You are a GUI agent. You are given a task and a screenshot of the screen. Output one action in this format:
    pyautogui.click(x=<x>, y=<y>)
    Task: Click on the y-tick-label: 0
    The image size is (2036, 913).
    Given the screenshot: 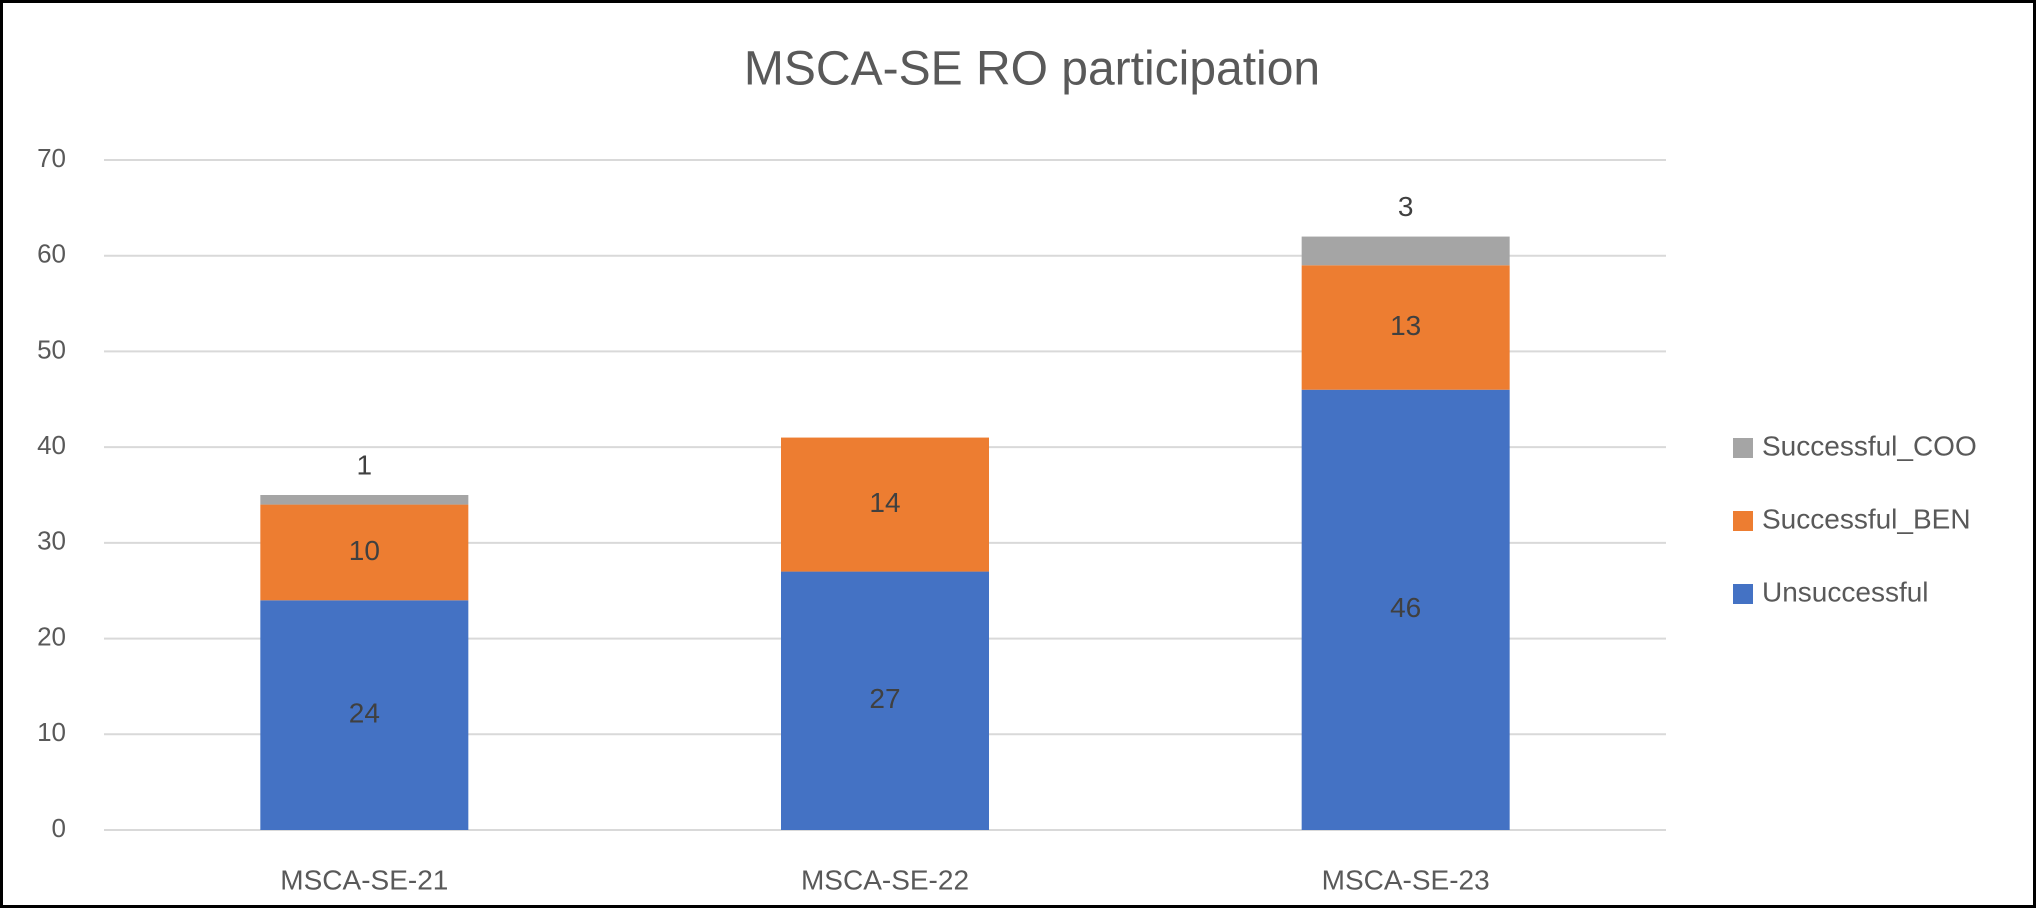 What is the action you would take?
    pyautogui.click(x=59, y=828)
    